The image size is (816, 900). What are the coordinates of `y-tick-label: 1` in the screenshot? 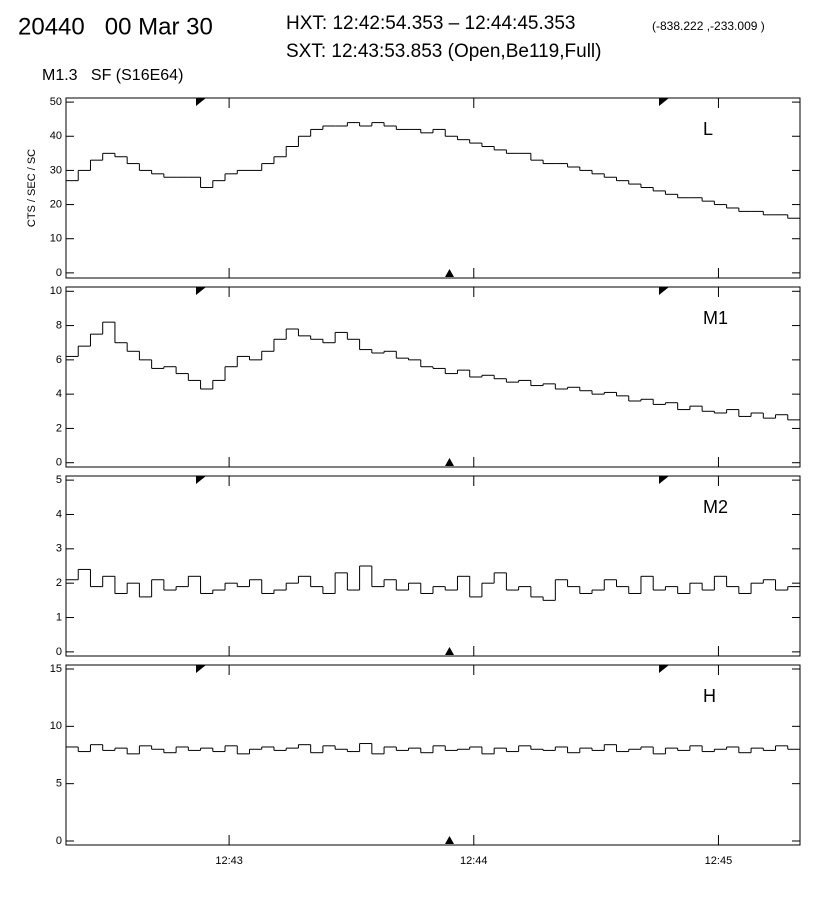 It's located at (59, 617).